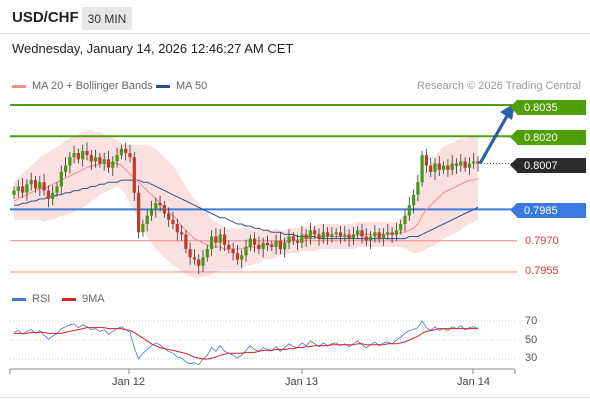 The height and width of the screenshot is (400, 590). Describe the element at coordinates (498, 86) in the screenshot. I see `credit-text: Research © 2026 Trading Central` at that location.